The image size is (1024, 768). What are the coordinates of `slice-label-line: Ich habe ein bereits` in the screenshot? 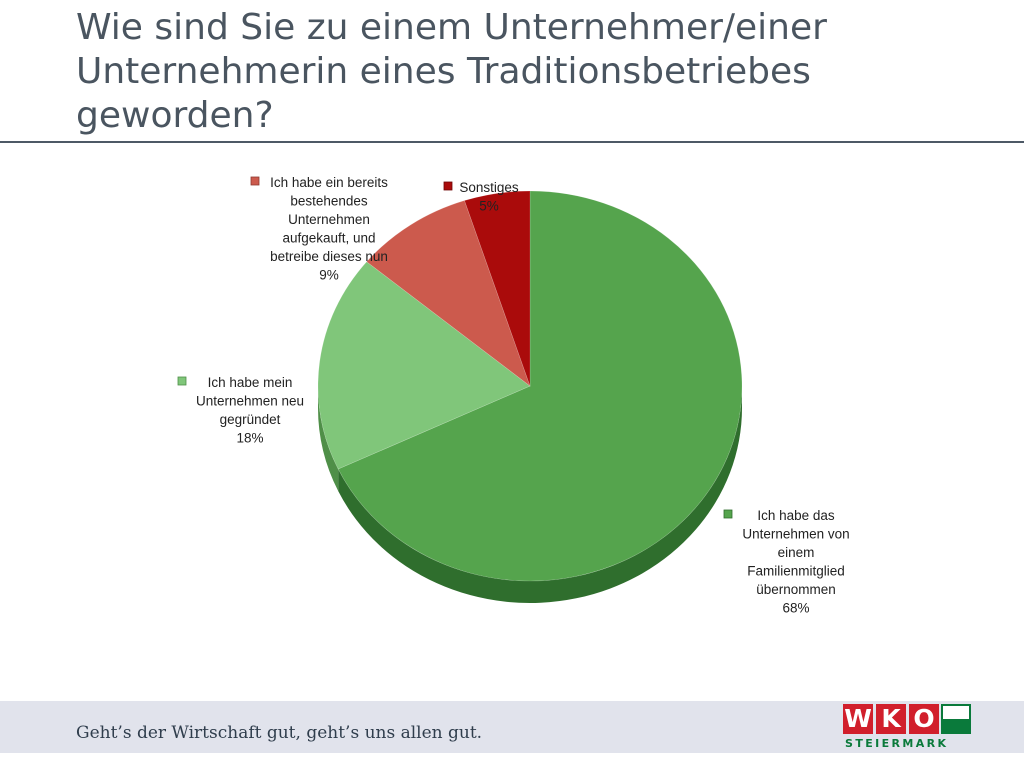 It's located at (329, 182).